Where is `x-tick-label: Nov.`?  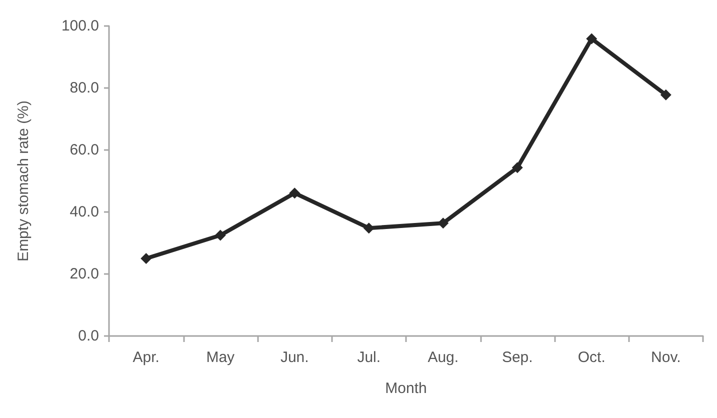
x-tick-label: Nov. is located at coordinates (666, 357).